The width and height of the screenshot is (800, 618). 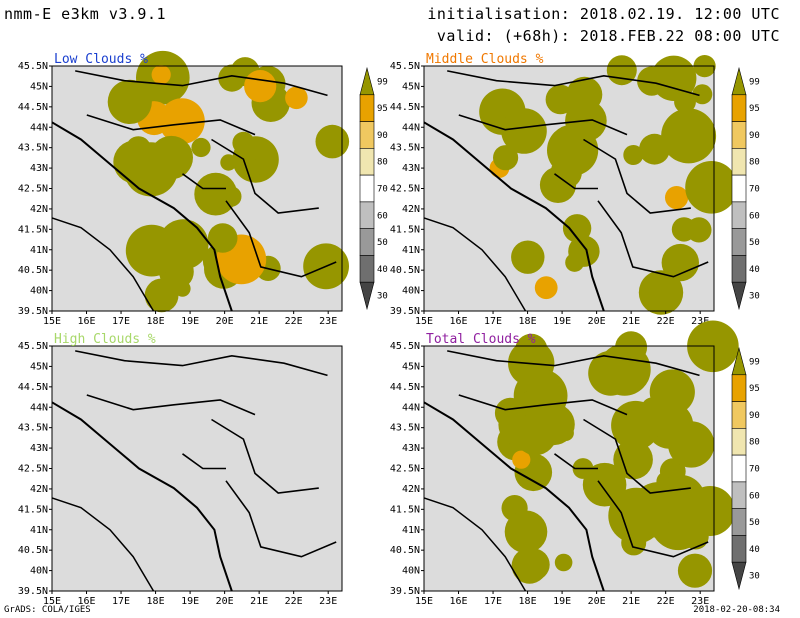 What do you see at coordinates (405, 509) in the screenshot?
I see `total-ytick-label: 41.5N` at bounding box center [405, 509].